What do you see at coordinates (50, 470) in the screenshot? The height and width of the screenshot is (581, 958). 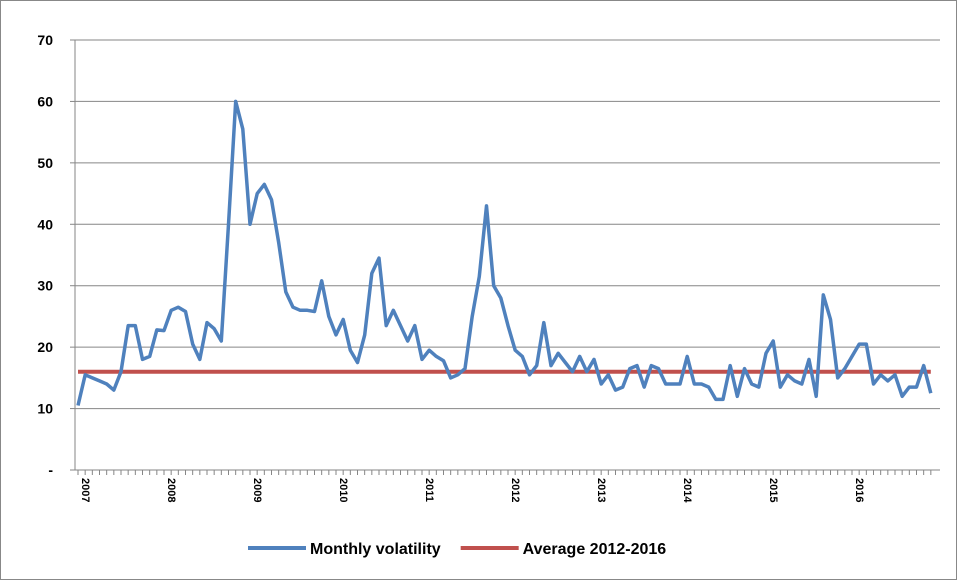 I see `y-tick-label: -` at bounding box center [50, 470].